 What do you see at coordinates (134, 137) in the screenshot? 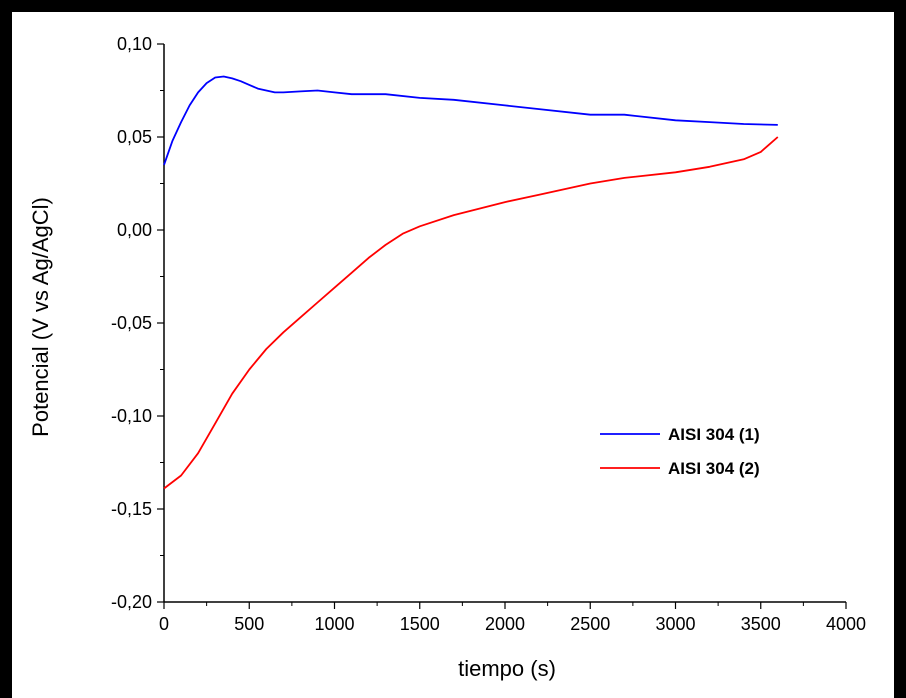
I see `y-tick-label: 0,05` at bounding box center [134, 137].